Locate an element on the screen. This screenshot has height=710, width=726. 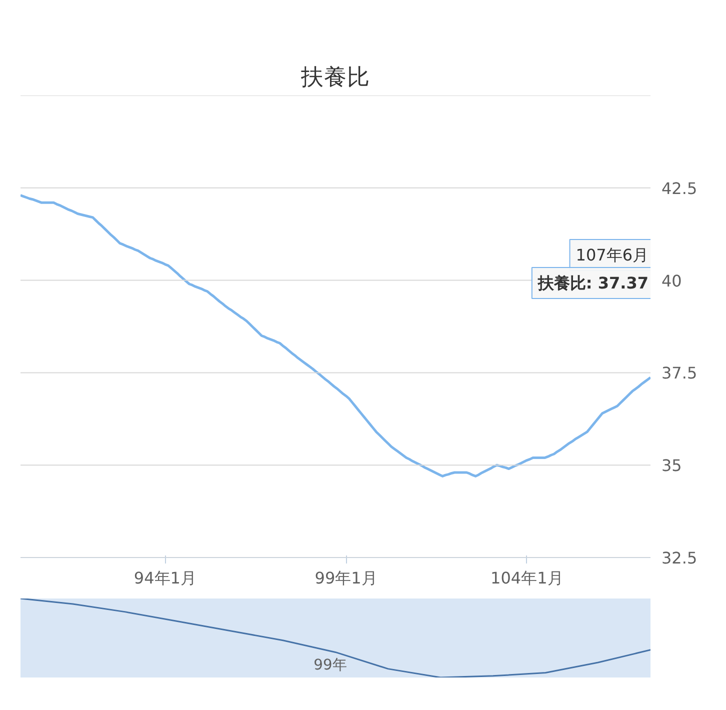
y-tick-label: 35 is located at coordinates (672, 466).